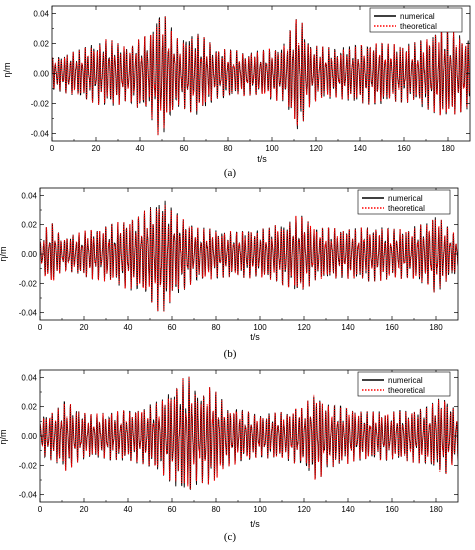 The image size is (475, 550). What do you see at coordinates (230, 173) in the screenshot?
I see `panel-caption: (a)` at bounding box center [230, 173].